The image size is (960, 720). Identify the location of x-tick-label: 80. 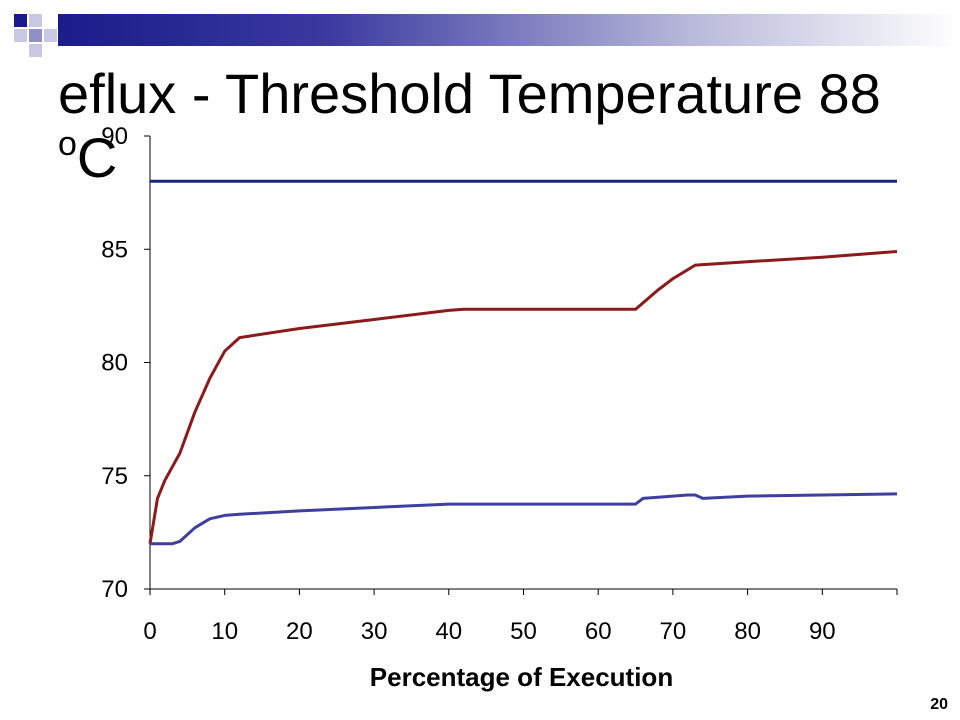
(747, 631).